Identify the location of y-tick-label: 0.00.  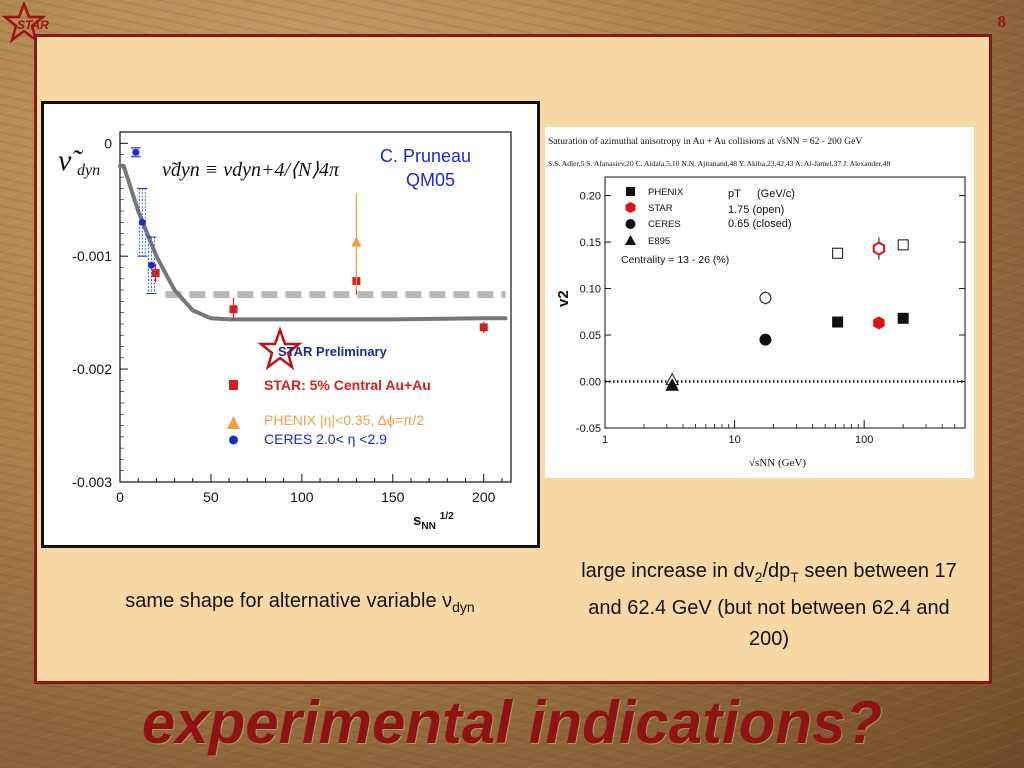
(590, 383).